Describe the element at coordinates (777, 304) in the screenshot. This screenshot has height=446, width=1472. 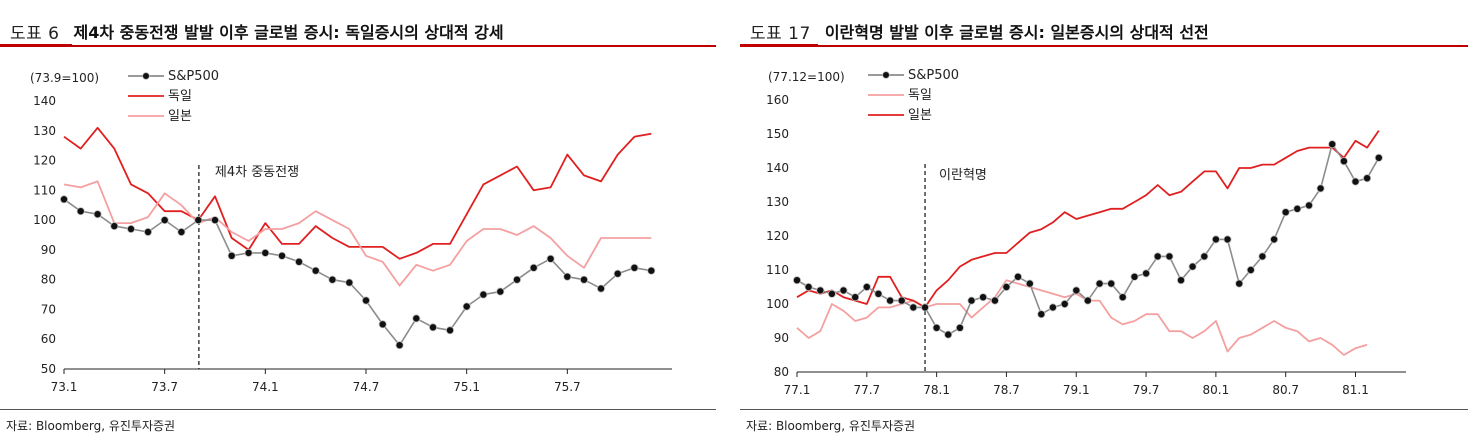
I see `y-tick-label: 100` at that location.